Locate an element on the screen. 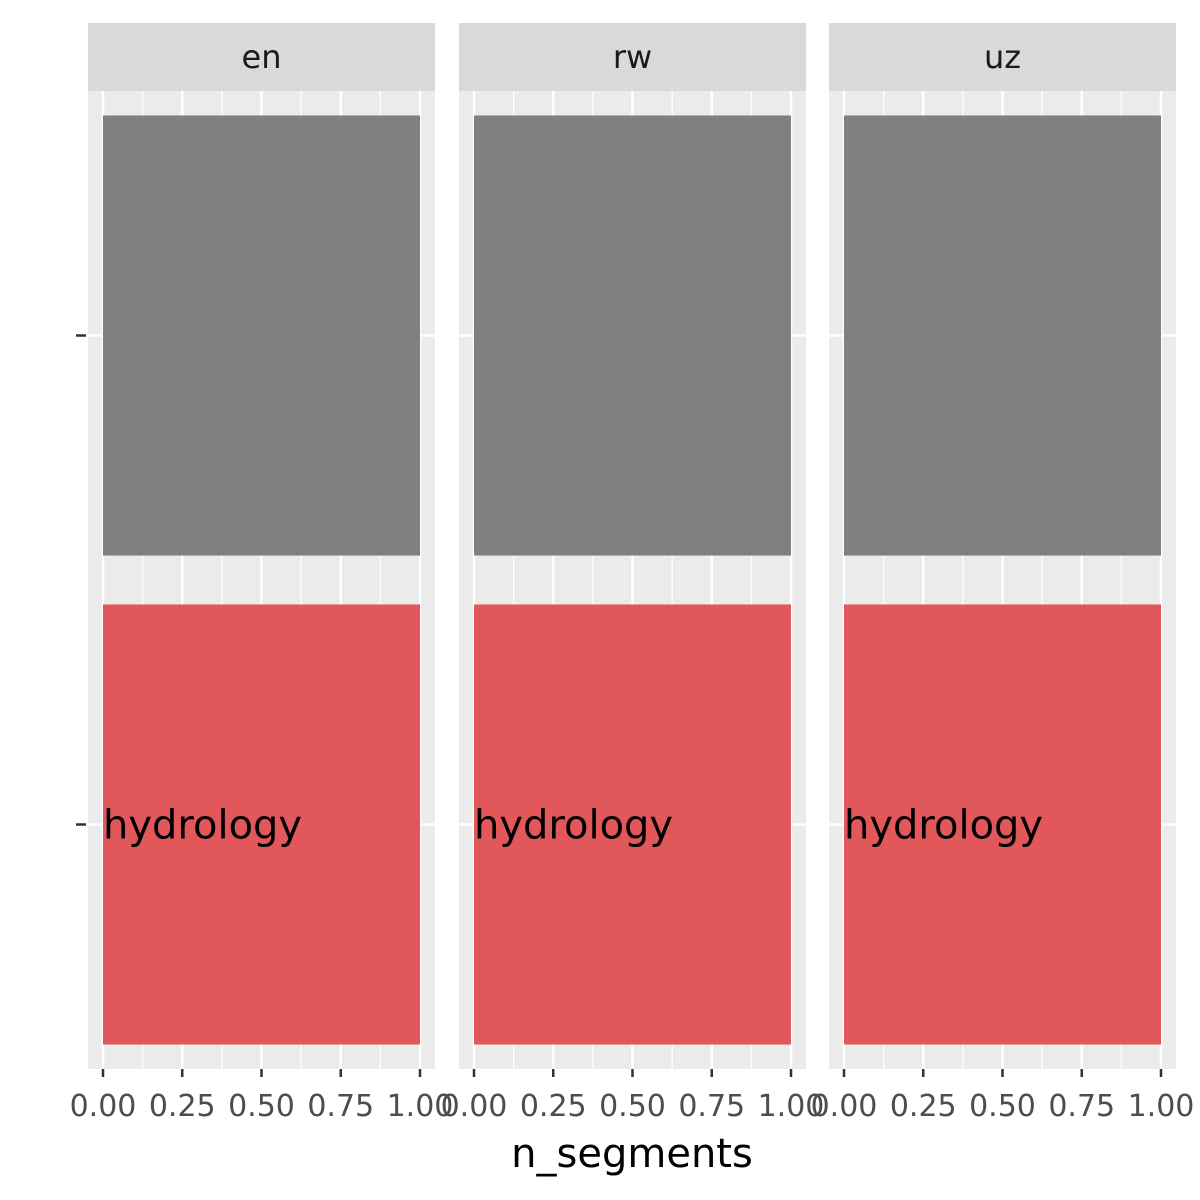 The image size is (1200, 1200). facet-strip-label: uz is located at coordinates (1002, 57).